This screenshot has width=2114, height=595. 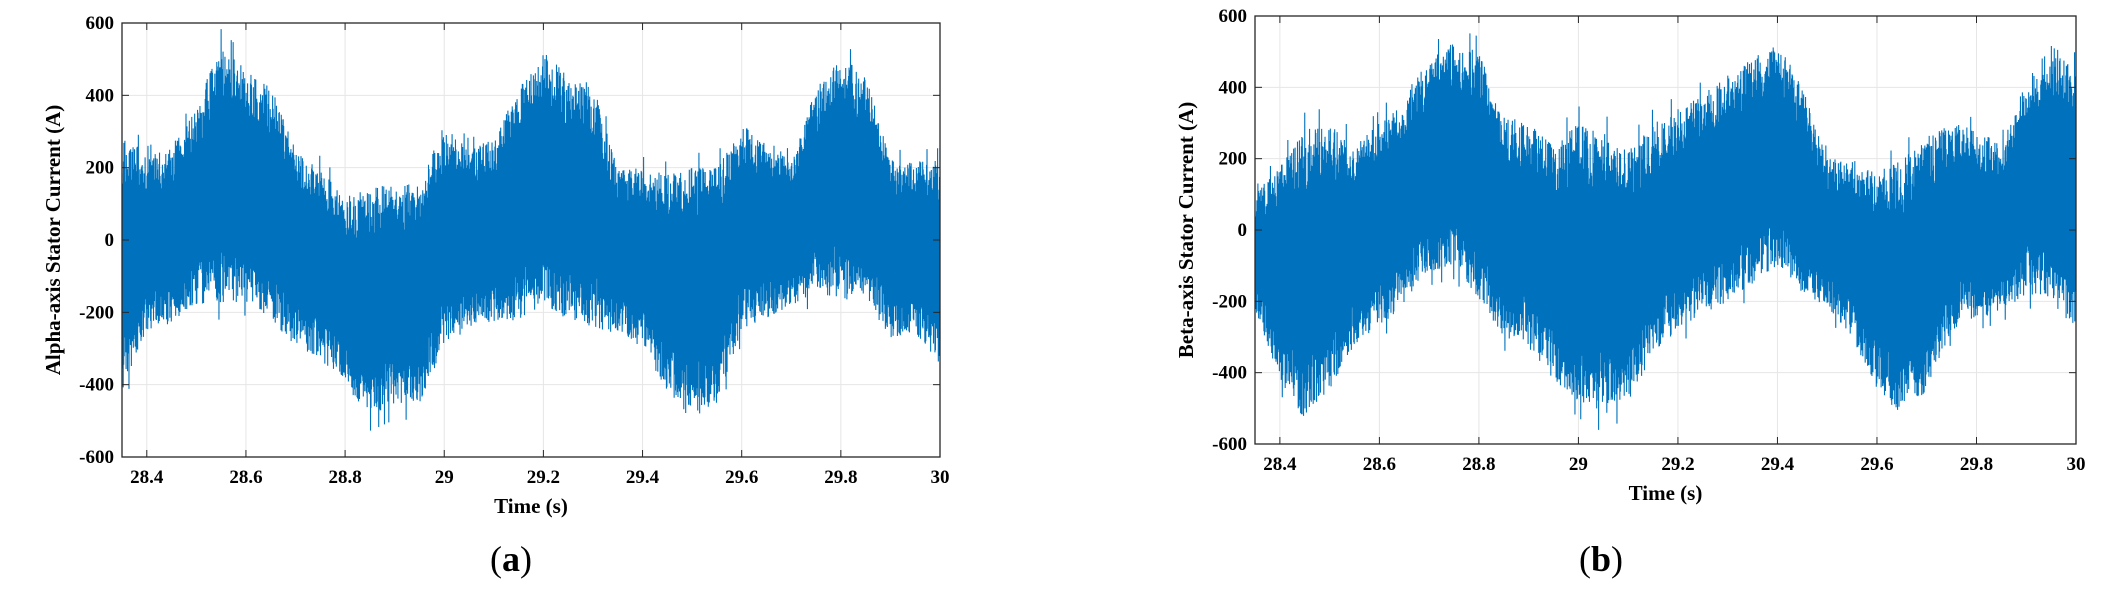 What do you see at coordinates (53, 240) in the screenshot?
I see `y-axis-label: Alpha-axis Stator Current (A)` at bounding box center [53, 240].